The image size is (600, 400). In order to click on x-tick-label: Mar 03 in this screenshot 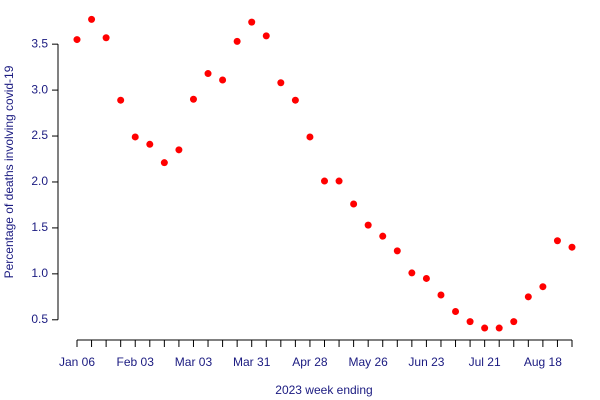, I will do `click(194, 362)`.